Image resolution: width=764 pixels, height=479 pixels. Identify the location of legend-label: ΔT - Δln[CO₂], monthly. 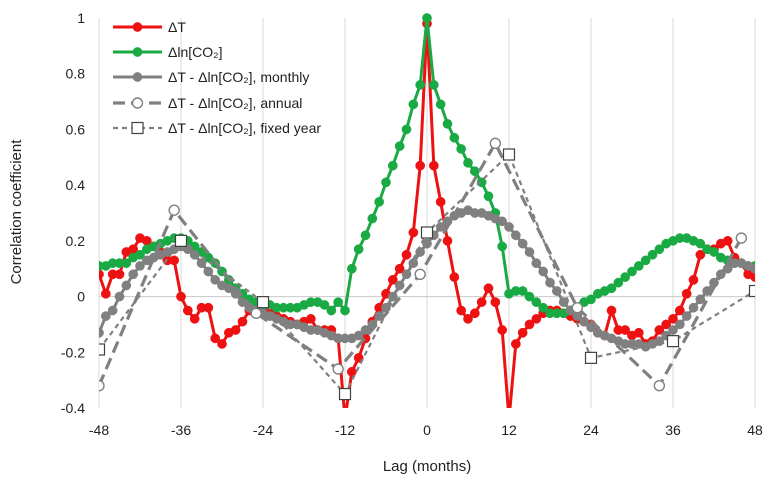
(238, 77).